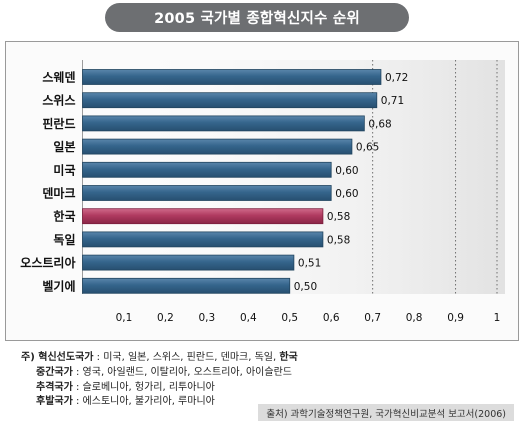 The image size is (522, 428). What do you see at coordinates (143, 402) in the screenshot?
I see `note-items: : 에스토니아, 불가리아, 루마니아` at bounding box center [143, 402].